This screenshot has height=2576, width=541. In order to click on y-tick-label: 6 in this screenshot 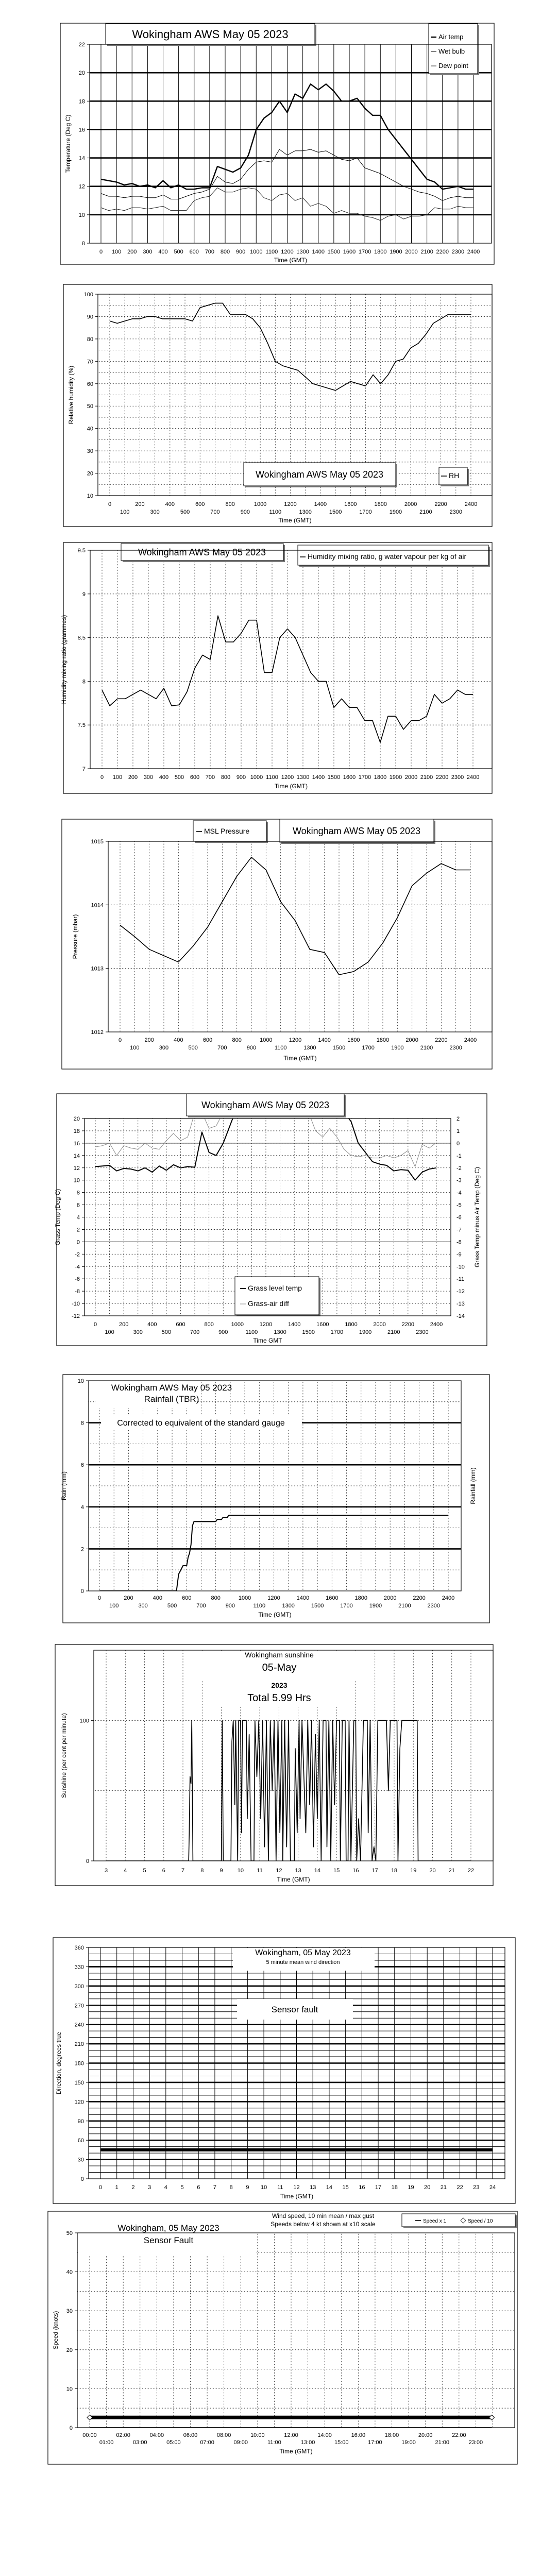, I will do `click(82, 1465)`.